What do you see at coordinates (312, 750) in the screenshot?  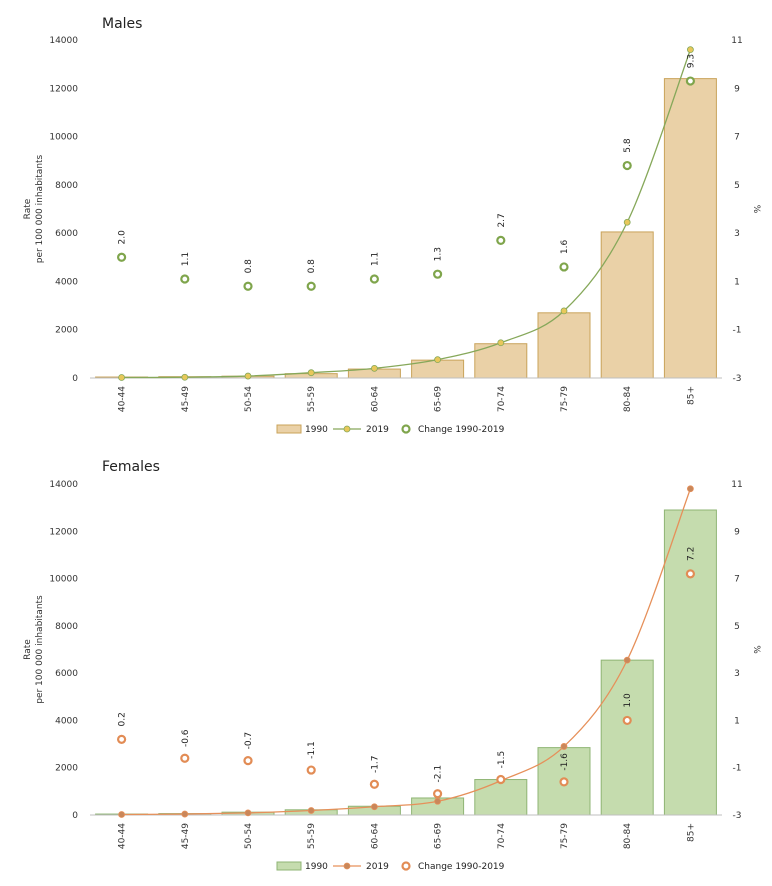 I see `change-data-label: -1.1` at bounding box center [312, 750].